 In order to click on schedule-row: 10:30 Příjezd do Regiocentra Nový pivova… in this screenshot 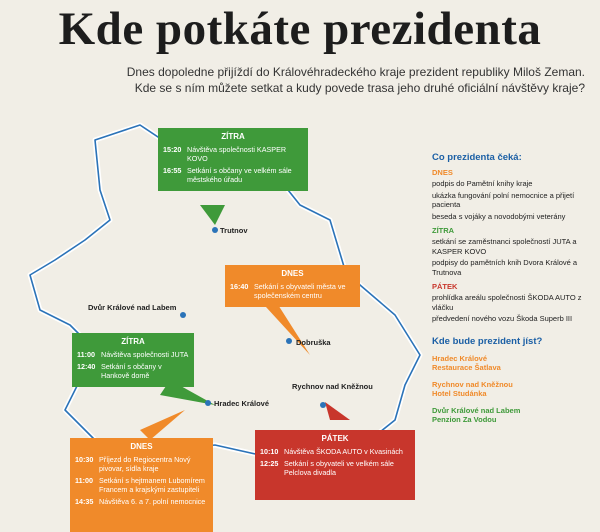, I will do `click(141, 464)`.